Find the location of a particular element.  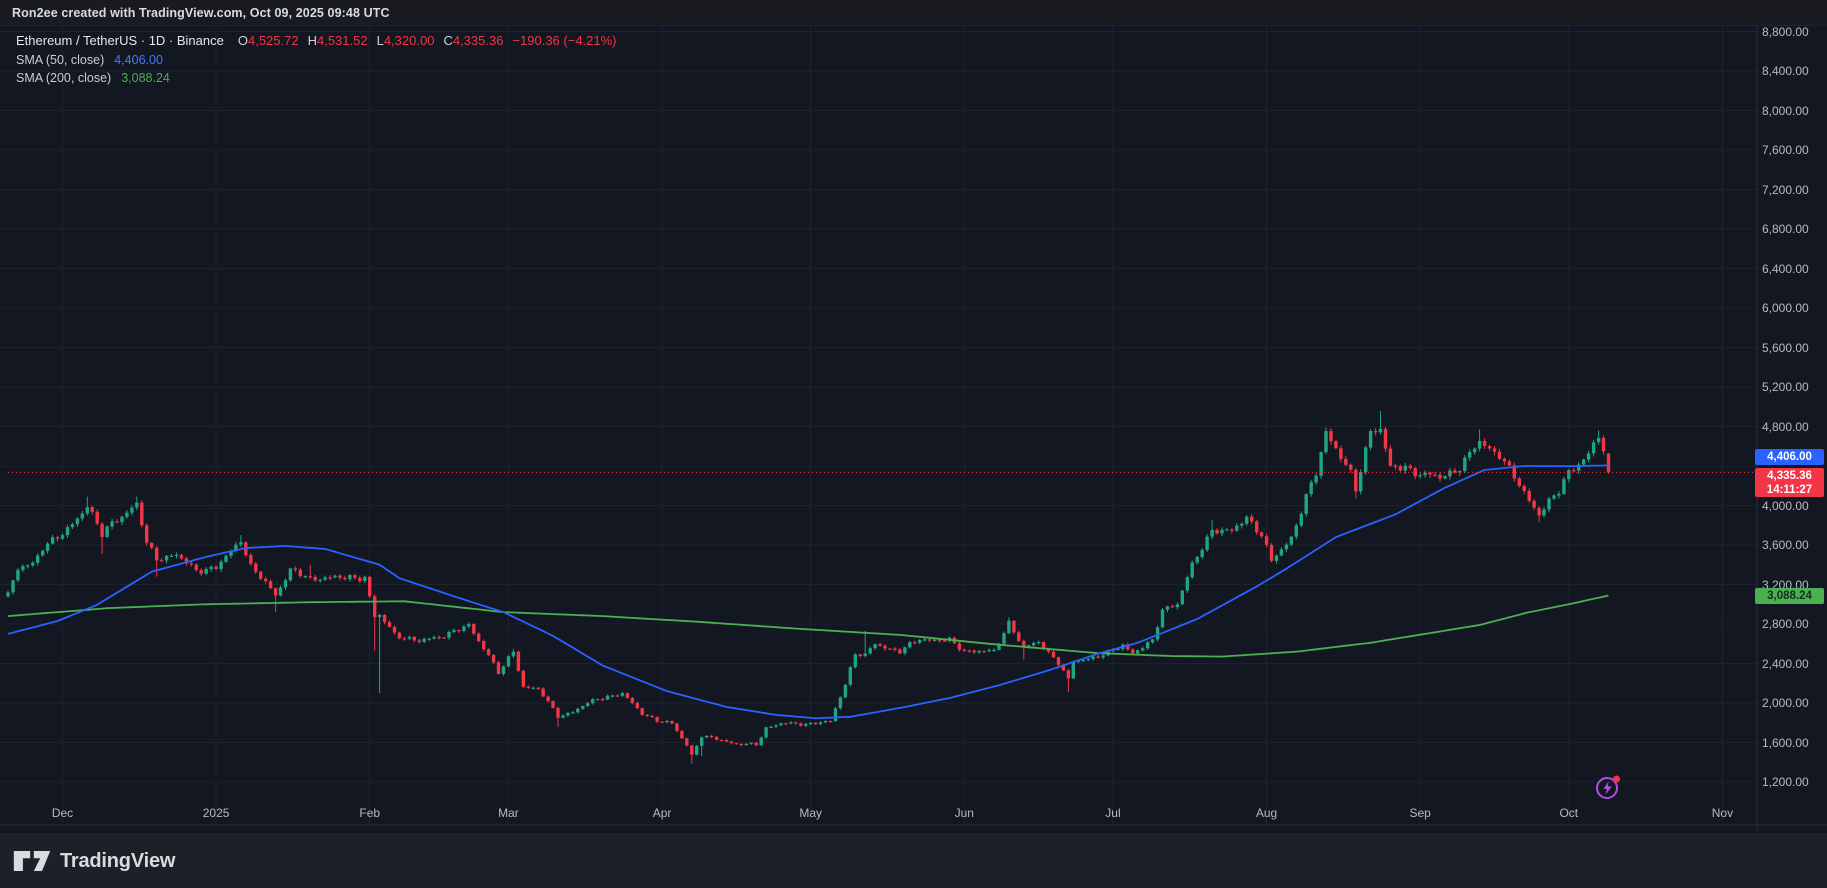

indicator-row-sma200: SMA (200, close) 3,088.24 is located at coordinates (316, 78).